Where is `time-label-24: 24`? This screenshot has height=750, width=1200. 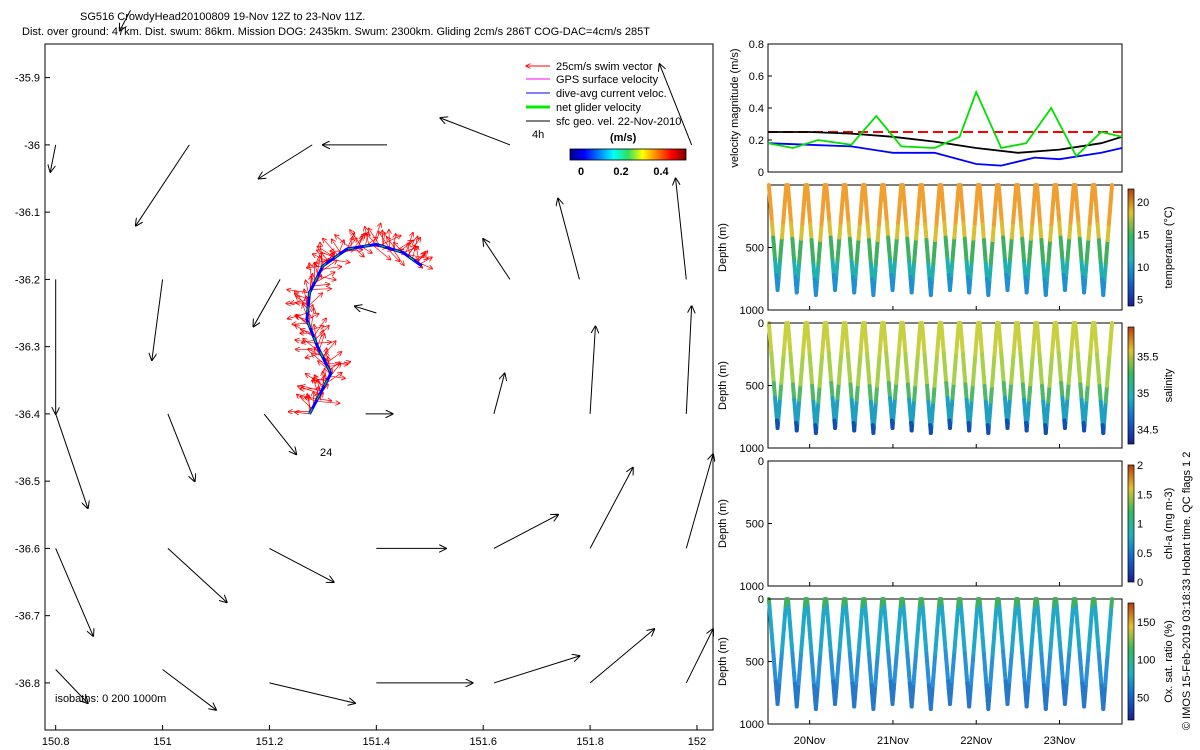
time-label-24: 24 is located at coordinates (326, 453).